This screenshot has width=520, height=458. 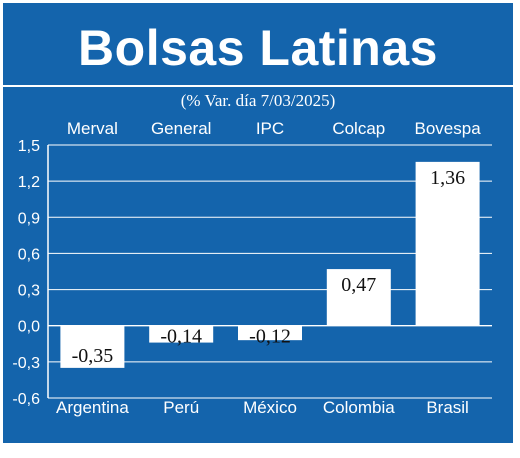 I want to click on chart-title: Bolsas Latinas, so click(x=258, y=48).